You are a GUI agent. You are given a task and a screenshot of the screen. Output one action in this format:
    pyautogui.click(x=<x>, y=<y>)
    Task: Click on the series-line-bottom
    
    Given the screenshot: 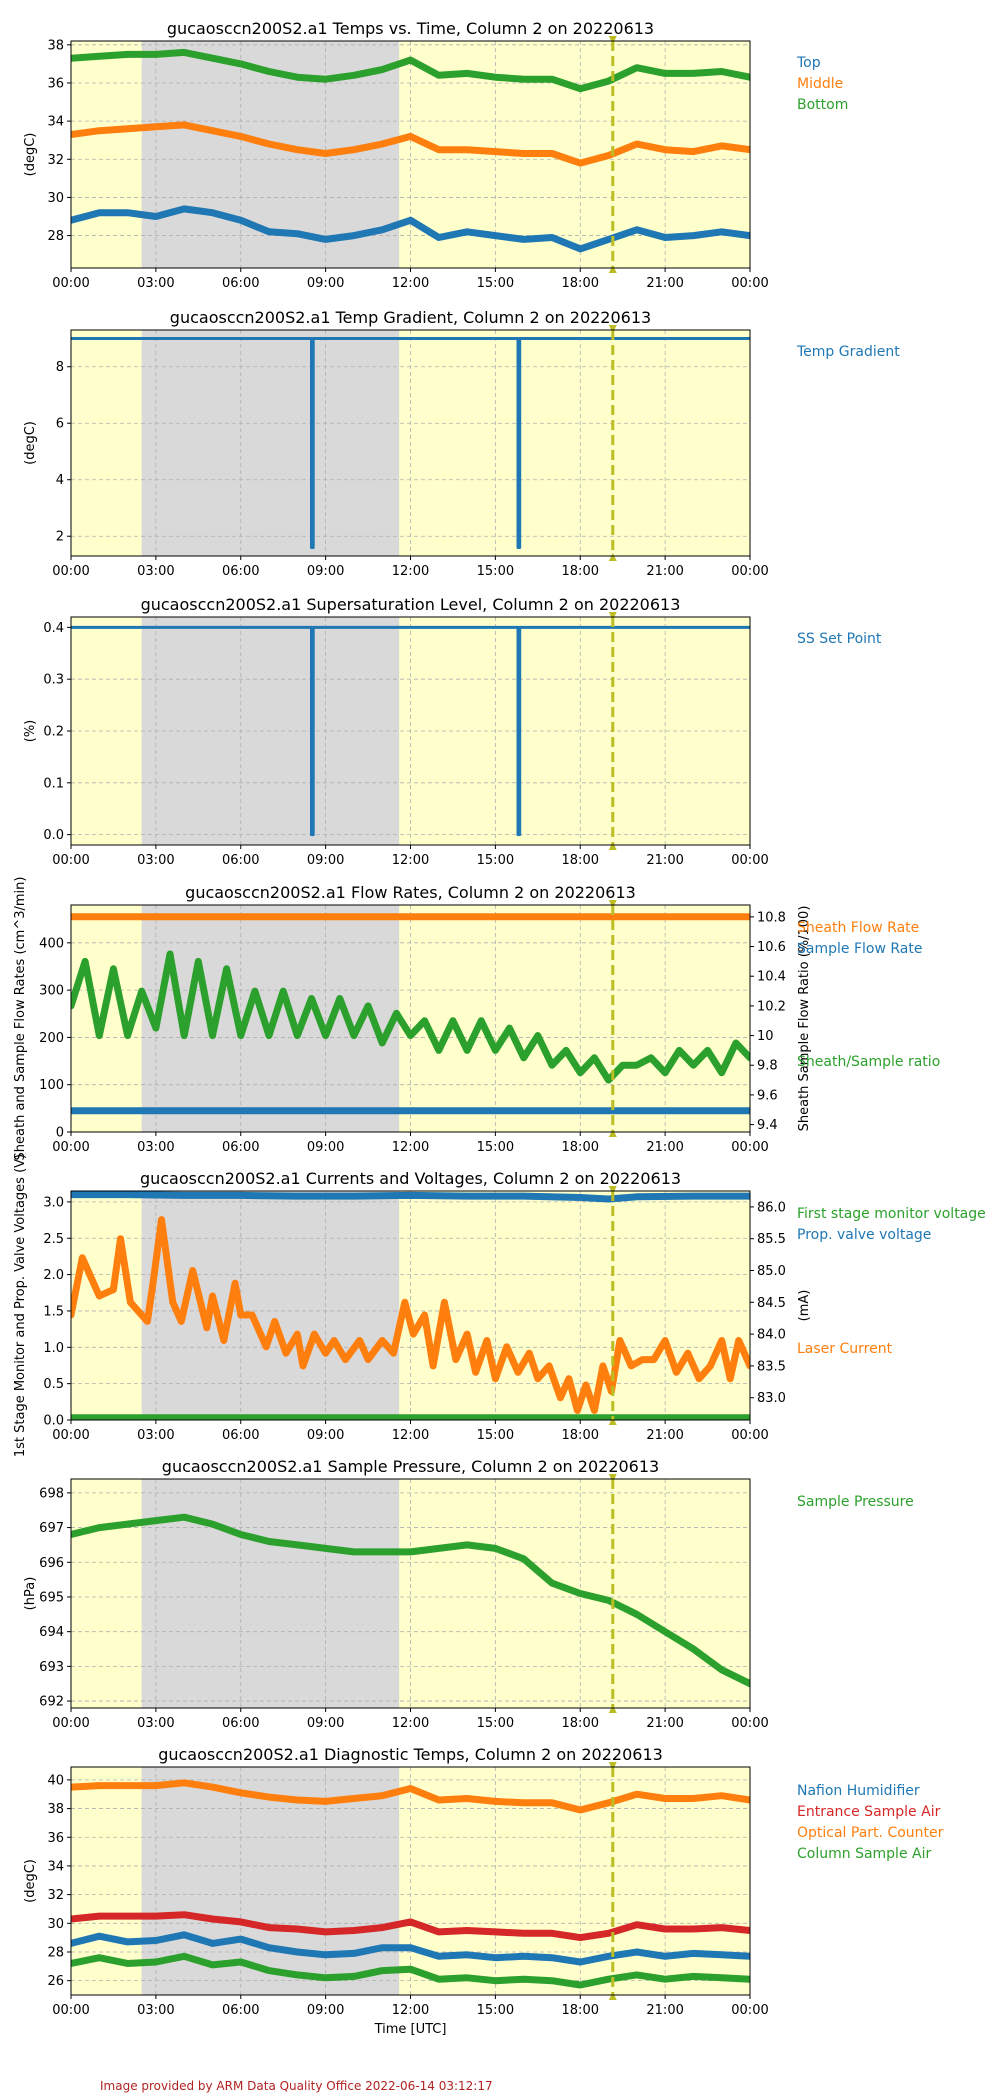 What is the action you would take?
    pyautogui.click(x=410, y=70)
    